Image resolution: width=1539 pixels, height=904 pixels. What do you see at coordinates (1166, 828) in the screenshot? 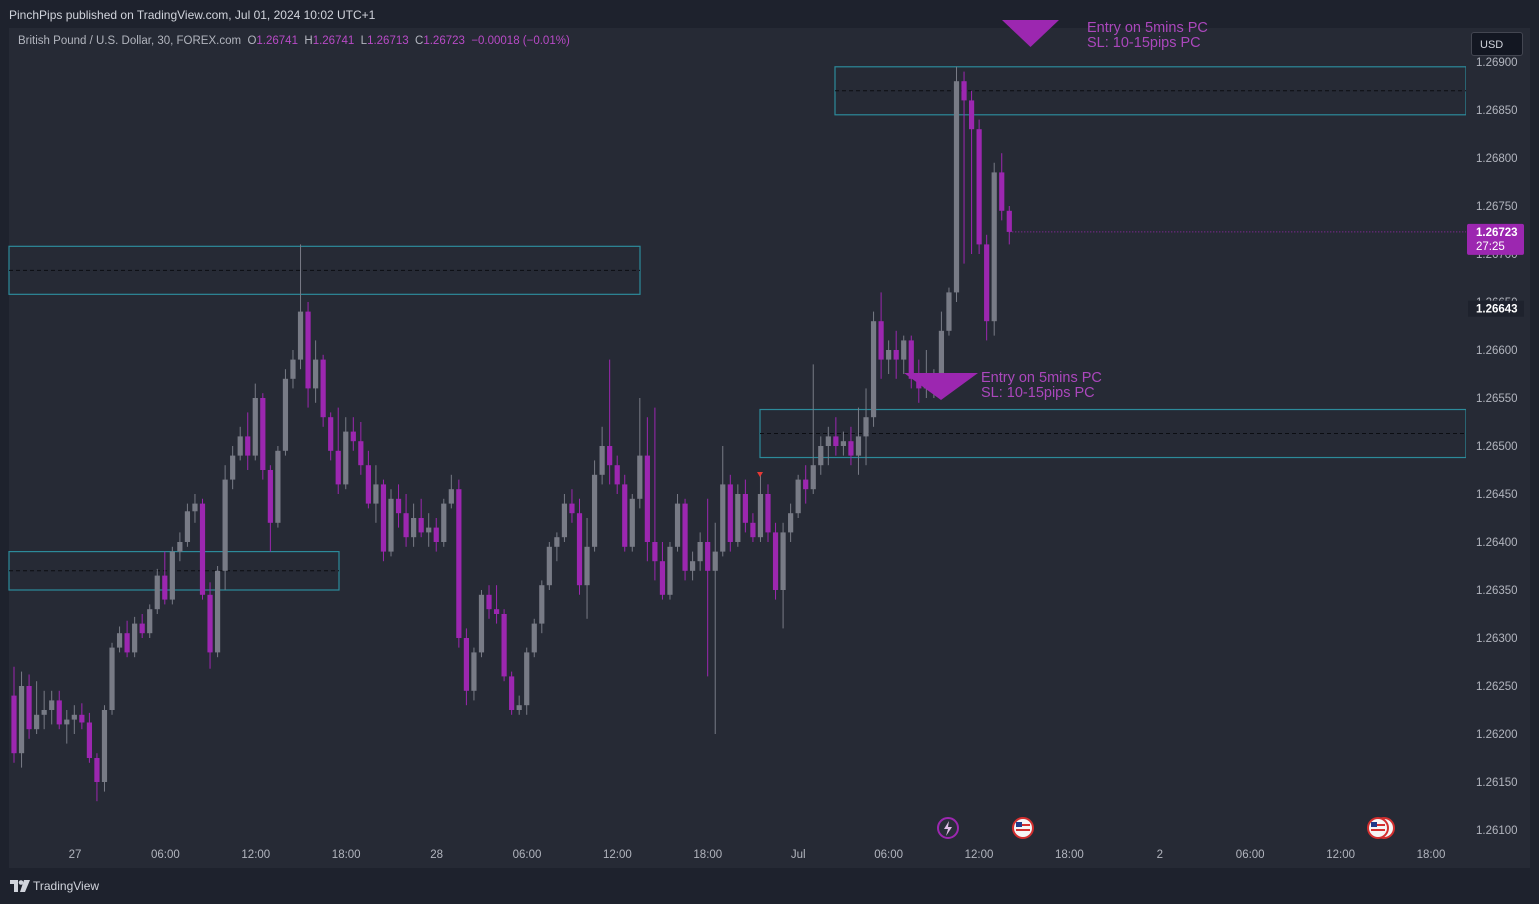
I see `event-markers` at bounding box center [1166, 828].